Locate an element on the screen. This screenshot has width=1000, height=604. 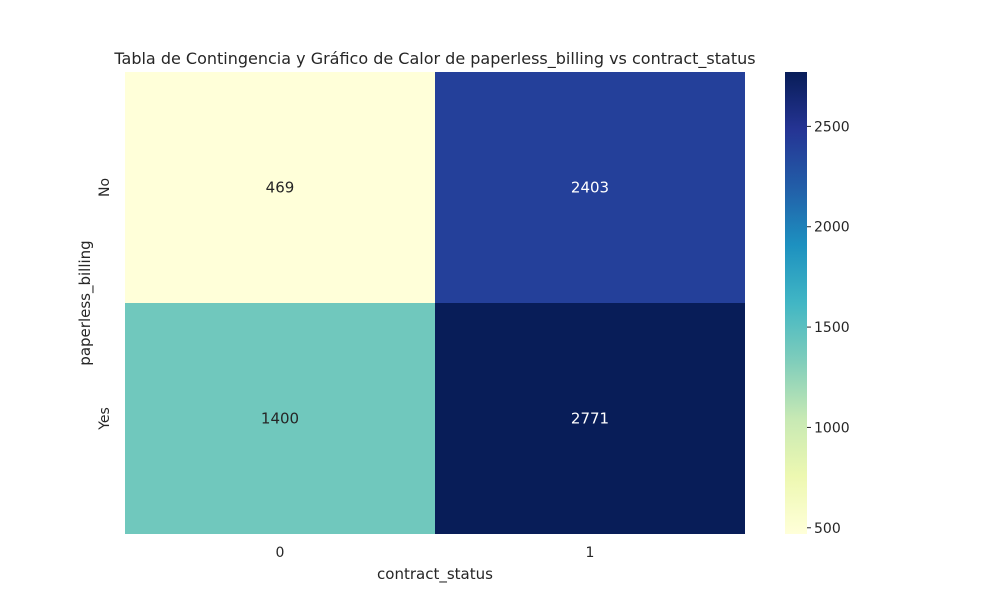
cell-value-label: 2403 is located at coordinates (590, 188).